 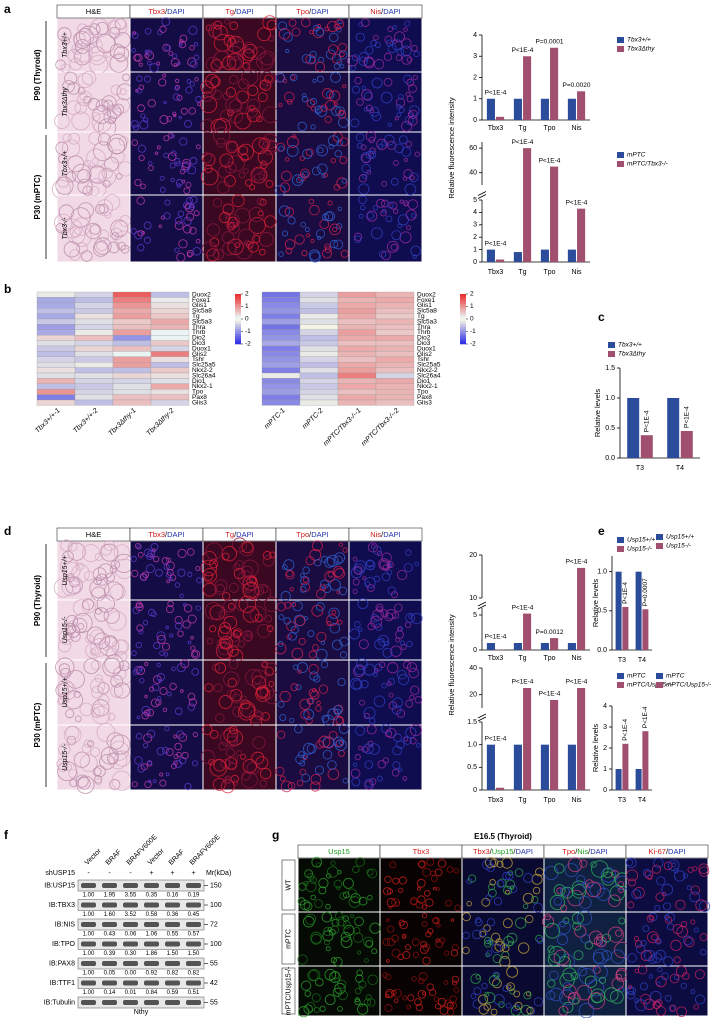 I want to click on header-cell, so click(x=667, y=851).